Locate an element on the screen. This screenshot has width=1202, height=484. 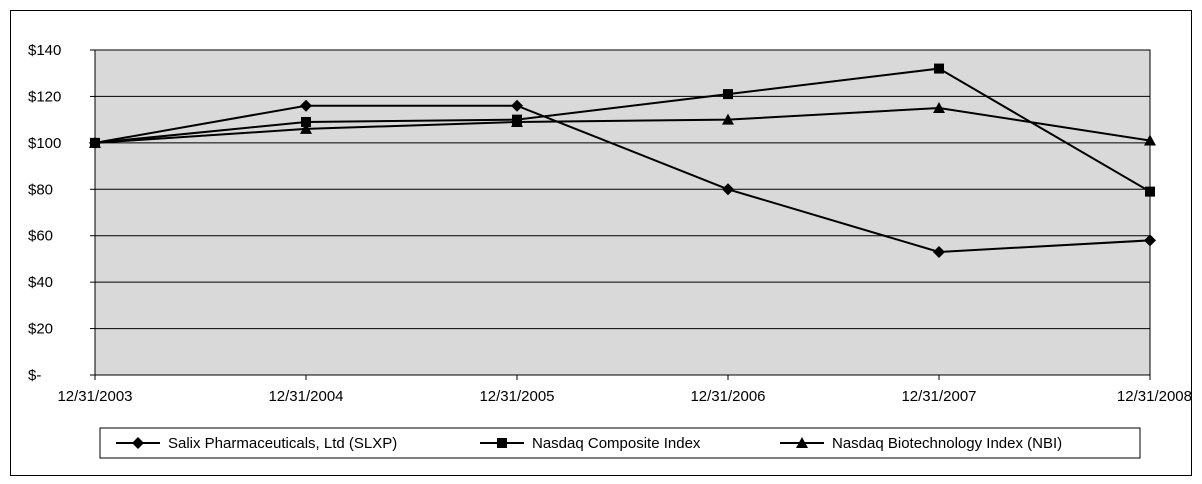
y-tick-label: $120 is located at coordinates (44, 96).